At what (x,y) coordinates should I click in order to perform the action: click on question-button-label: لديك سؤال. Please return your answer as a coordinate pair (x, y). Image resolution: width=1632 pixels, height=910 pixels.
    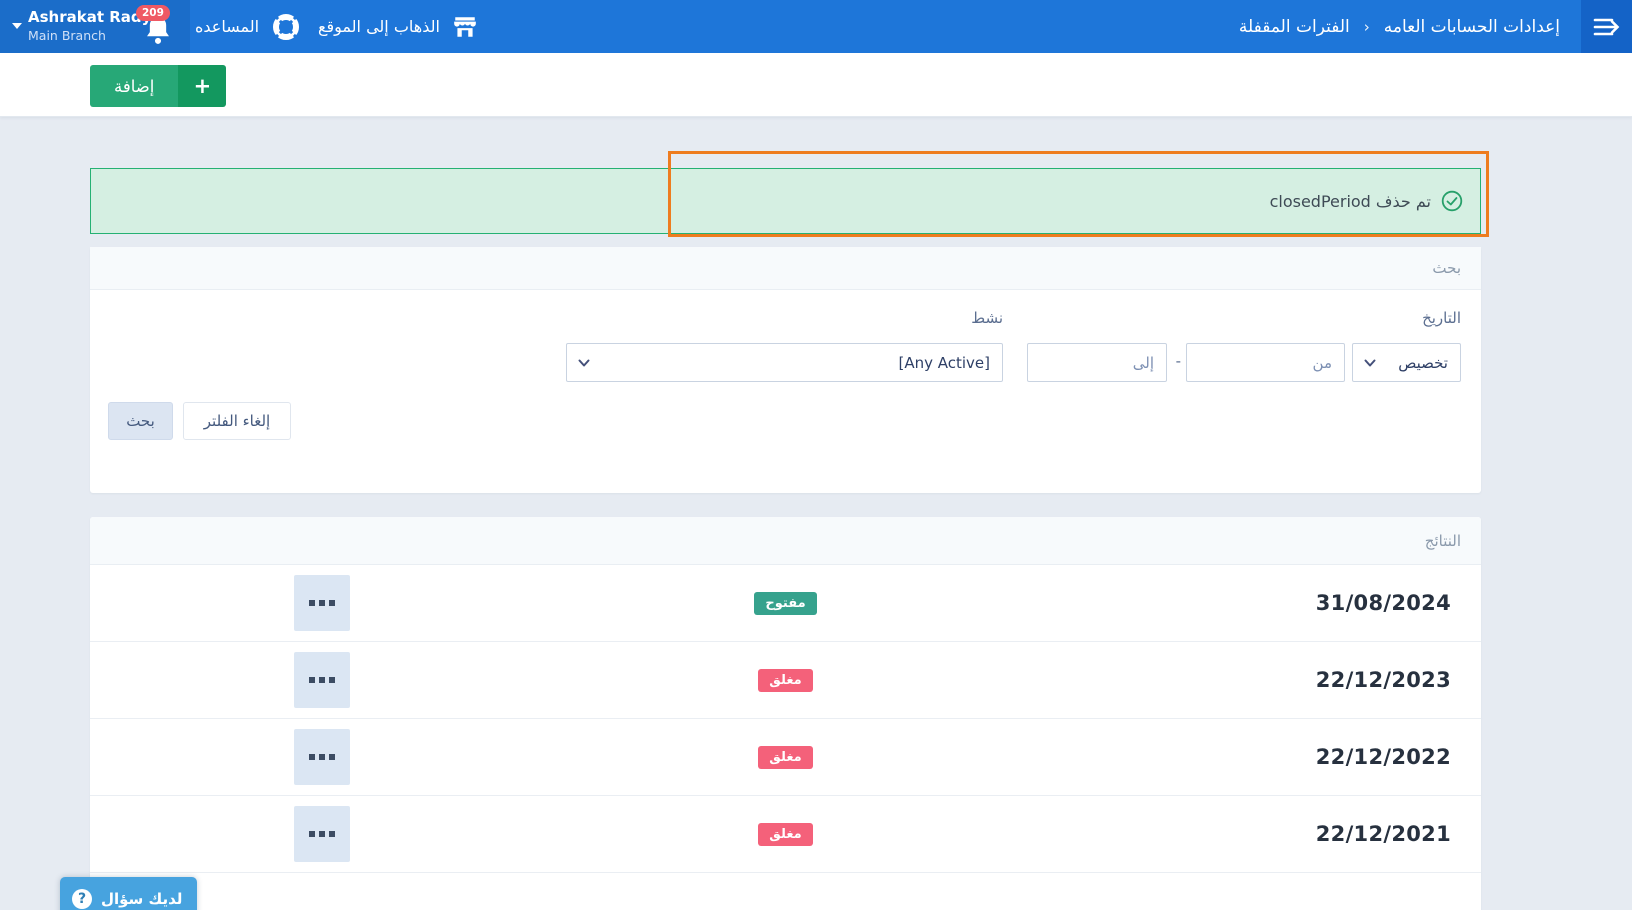
    Looking at the image, I should click on (142, 899).